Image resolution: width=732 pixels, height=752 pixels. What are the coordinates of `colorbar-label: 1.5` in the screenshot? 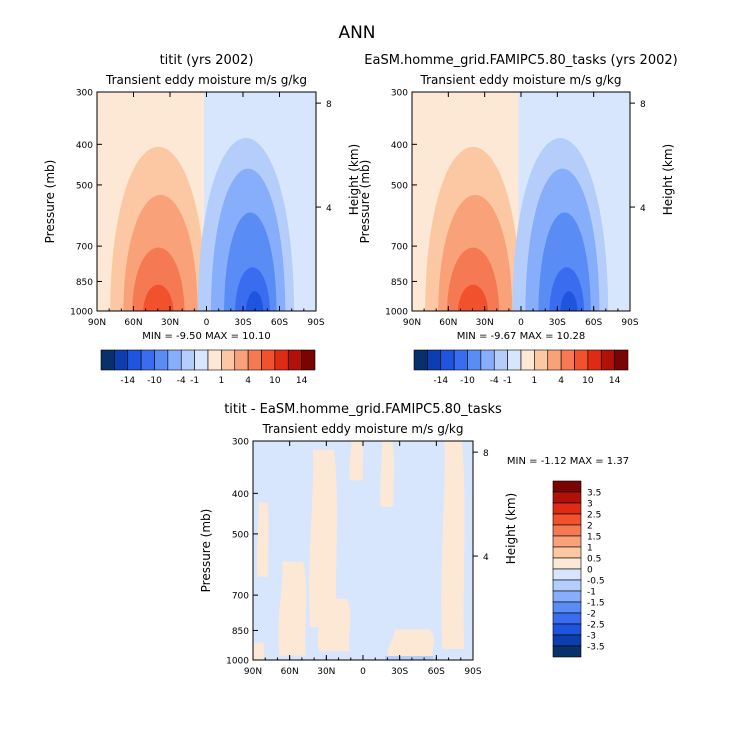 It's located at (594, 538).